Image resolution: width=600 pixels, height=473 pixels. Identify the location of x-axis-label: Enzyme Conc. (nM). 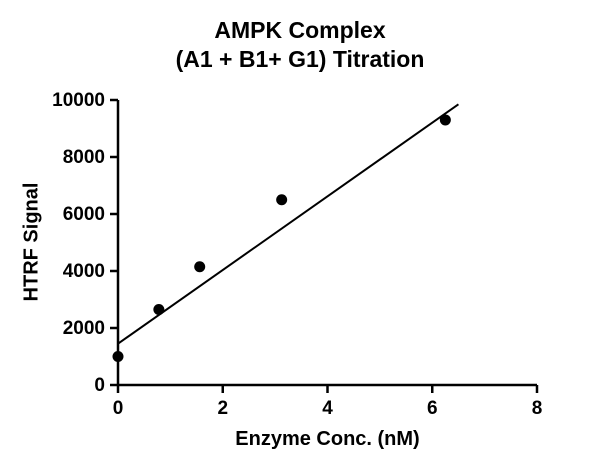
(327, 439).